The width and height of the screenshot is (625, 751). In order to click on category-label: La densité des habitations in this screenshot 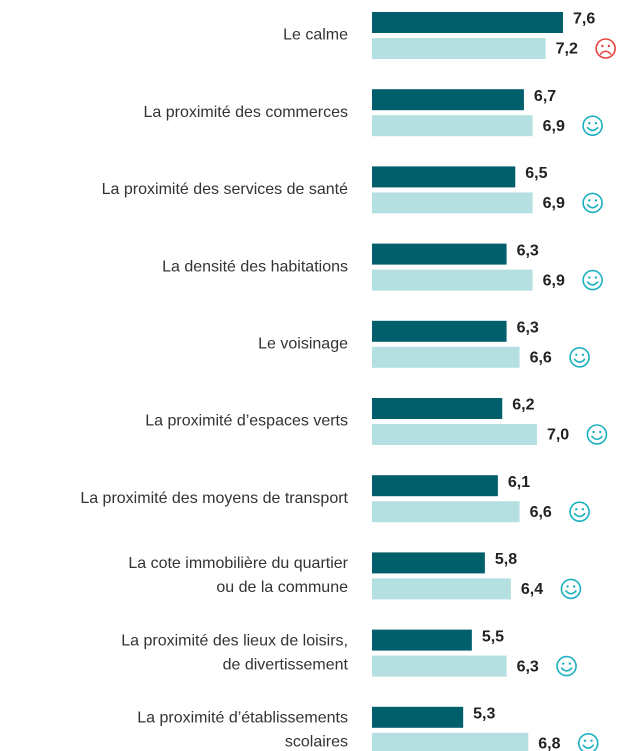, I will do `click(255, 266)`.